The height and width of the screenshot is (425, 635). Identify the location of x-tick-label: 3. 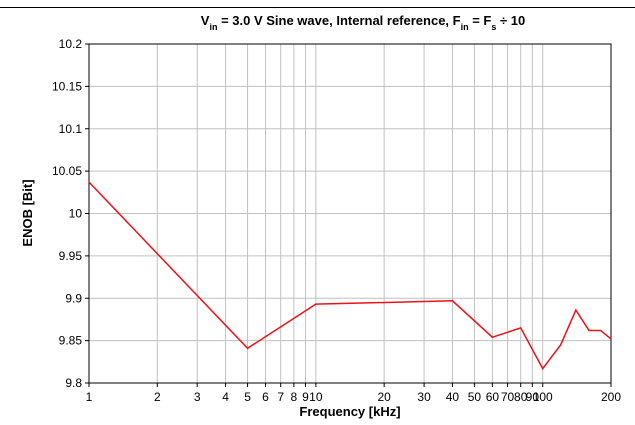
(197, 397).